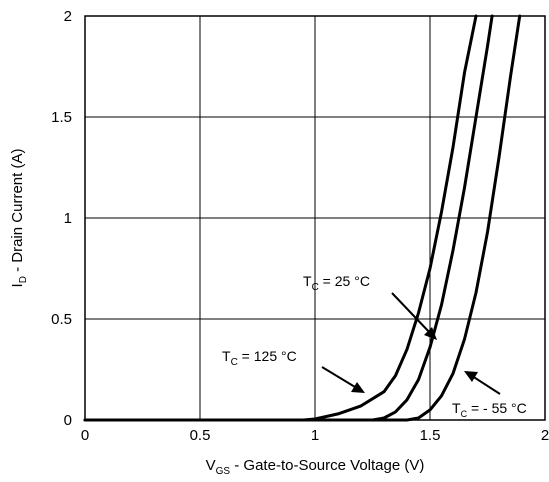 This screenshot has width=549, height=482. I want to click on annotation-tc-25: TC = 25 °C, so click(336, 283).